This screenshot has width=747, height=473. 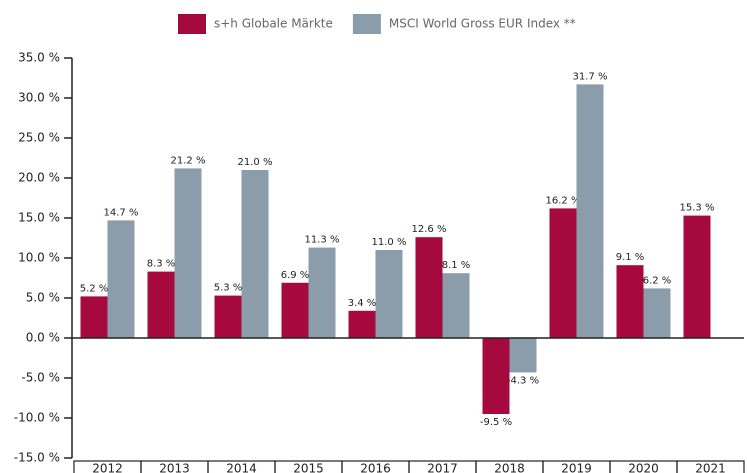 I want to click on x-tick-label: 2016, so click(x=375, y=467).